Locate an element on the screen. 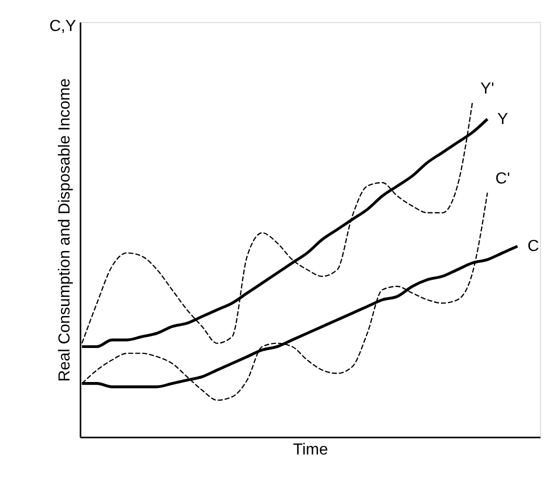 The height and width of the screenshot is (478, 553). series-label: C is located at coordinates (533, 247).